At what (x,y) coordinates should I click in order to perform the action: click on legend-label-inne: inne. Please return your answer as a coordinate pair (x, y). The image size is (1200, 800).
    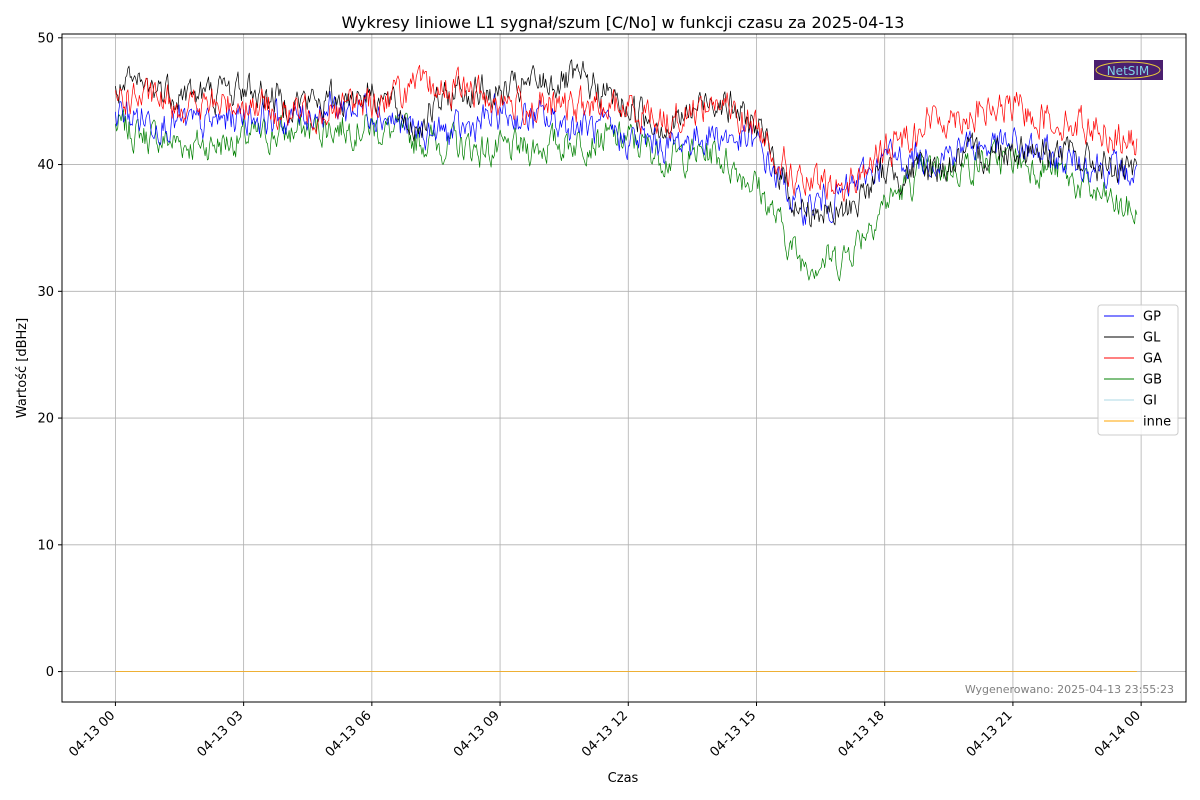
    Looking at the image, I should click on (1157, 422).